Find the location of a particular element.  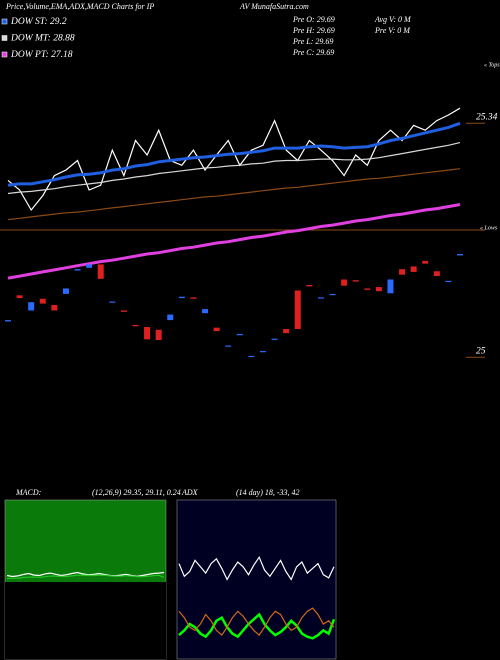

y-tick-label: 25.34 is located at coordinates (487, 117).